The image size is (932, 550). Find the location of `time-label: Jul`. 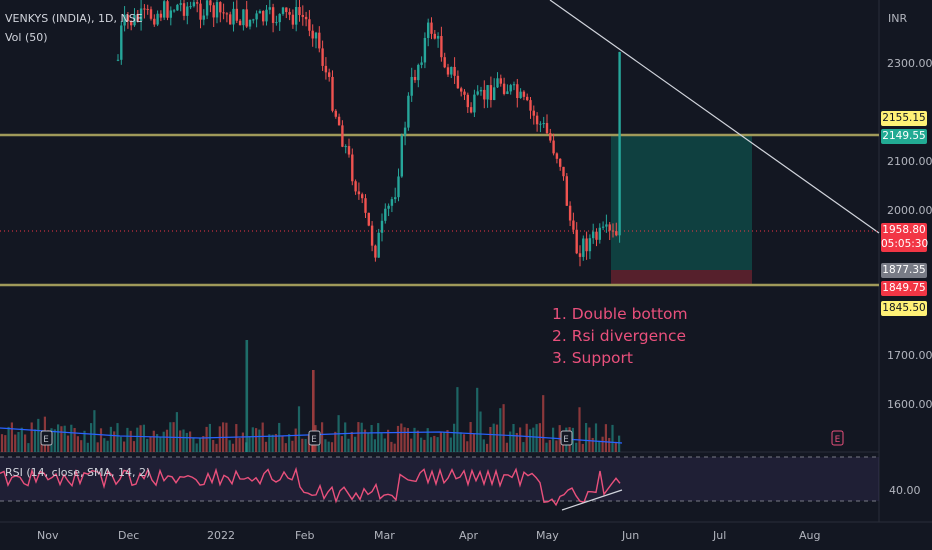

time-label: Jul is located at coordinates (720, 535).